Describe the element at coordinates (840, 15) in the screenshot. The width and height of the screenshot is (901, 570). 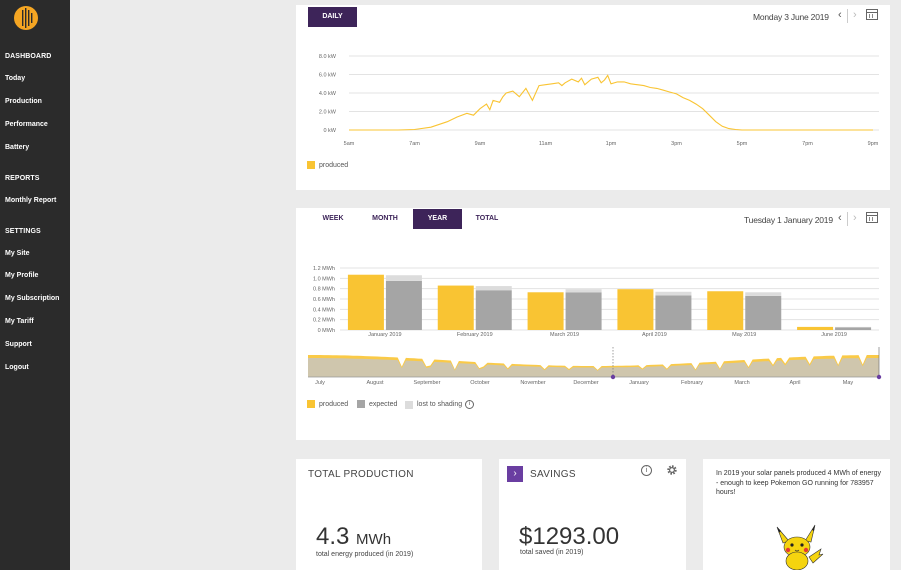
I see `prev-day-arrow-icon: ‹` at that location.